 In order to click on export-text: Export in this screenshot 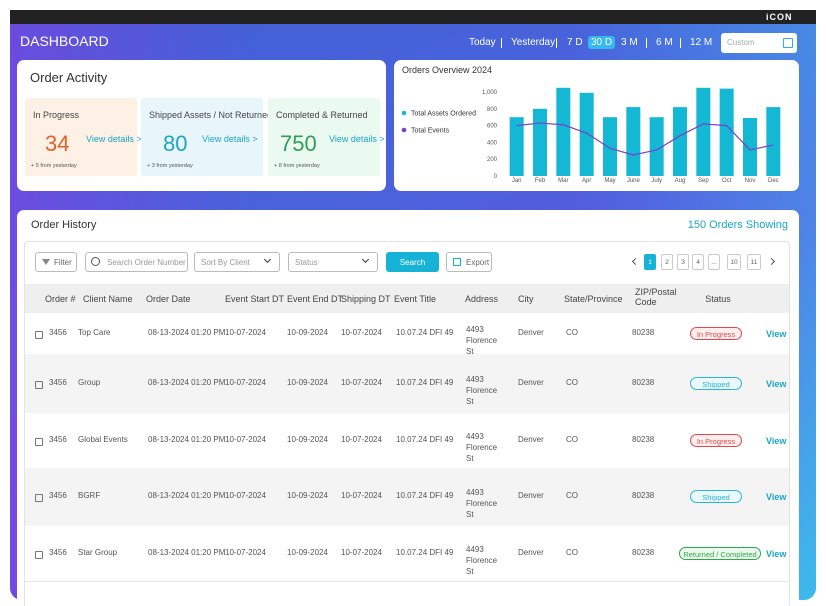, I will do `click(478, 262)`.